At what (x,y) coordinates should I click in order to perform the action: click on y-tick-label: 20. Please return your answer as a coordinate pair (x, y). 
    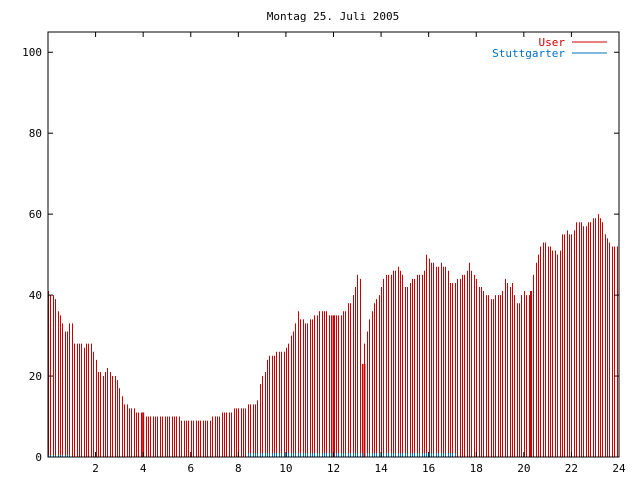
    Looking at the image, I should click on (35, 376).